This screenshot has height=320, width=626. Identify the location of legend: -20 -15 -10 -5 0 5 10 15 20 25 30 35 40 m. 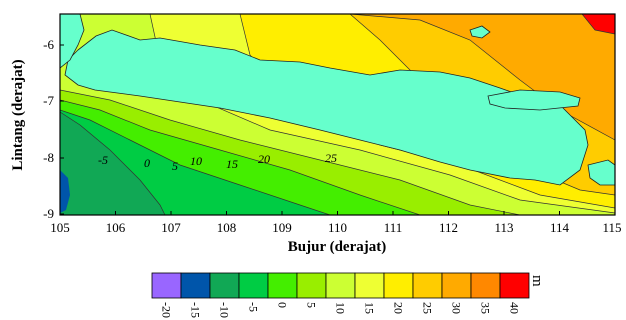
(348, 295).